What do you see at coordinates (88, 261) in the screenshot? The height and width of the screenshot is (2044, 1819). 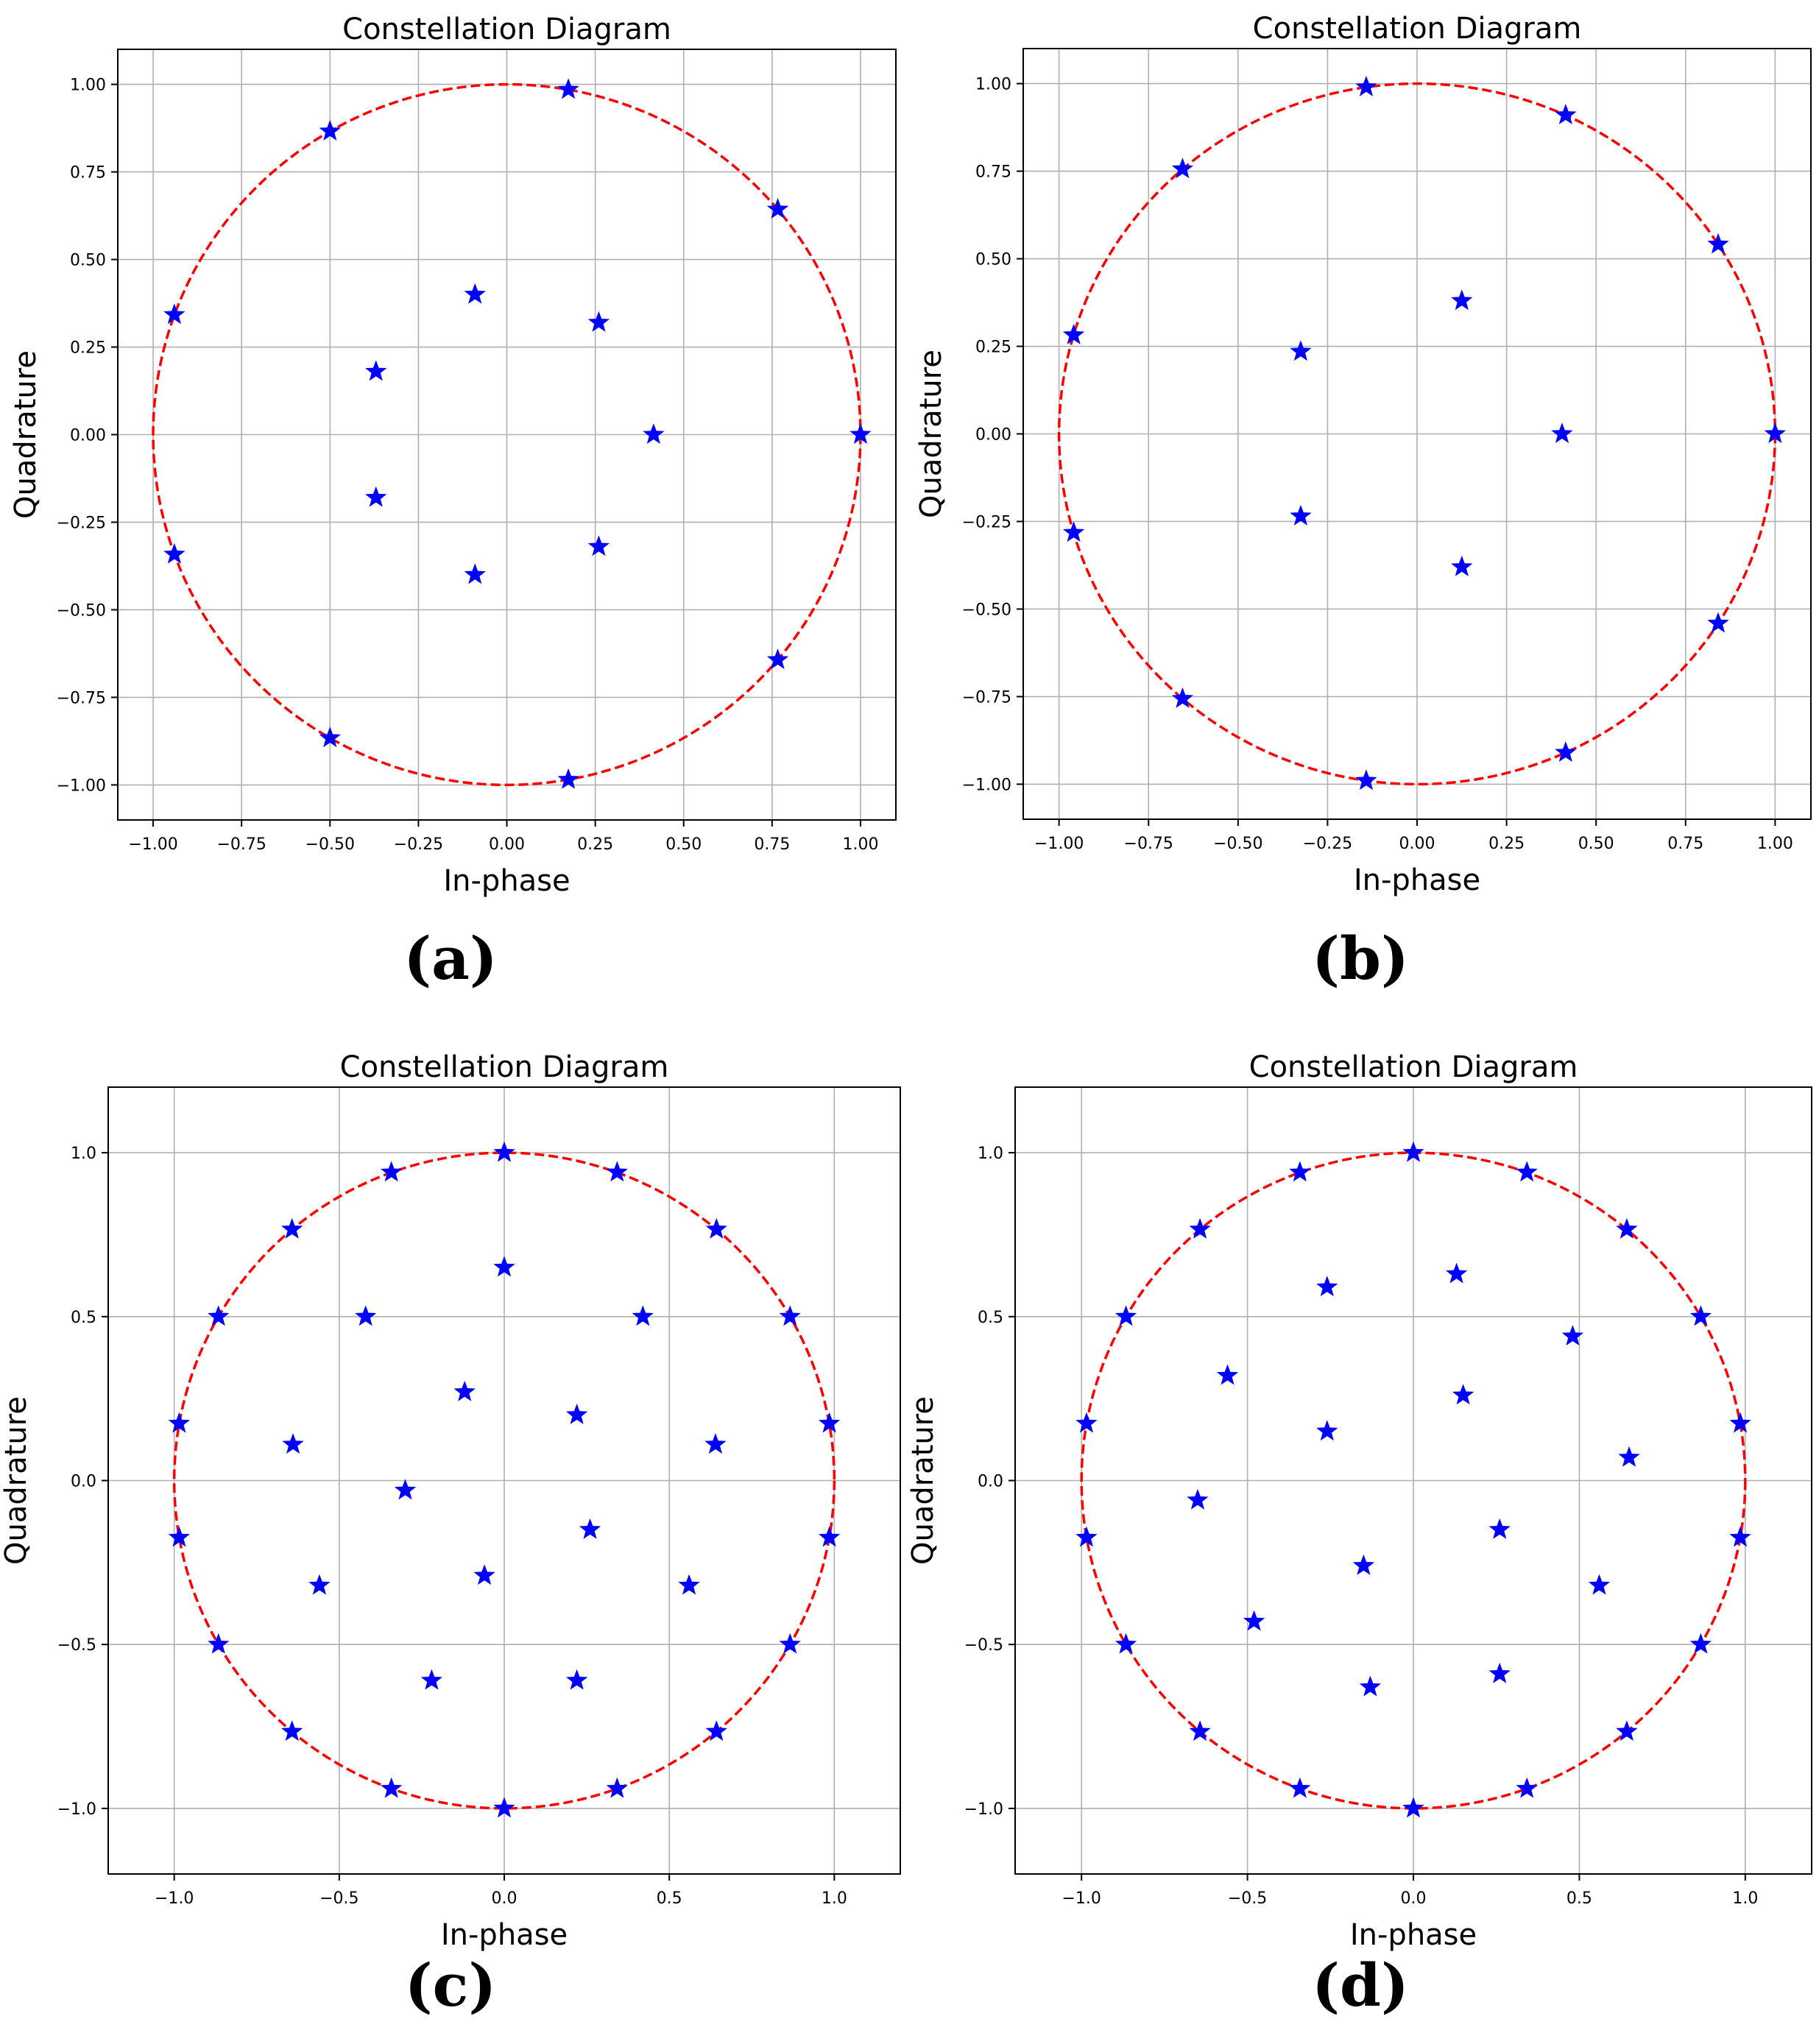 I see `y-tick-label: 0.50` at bounding box center [88, 261].